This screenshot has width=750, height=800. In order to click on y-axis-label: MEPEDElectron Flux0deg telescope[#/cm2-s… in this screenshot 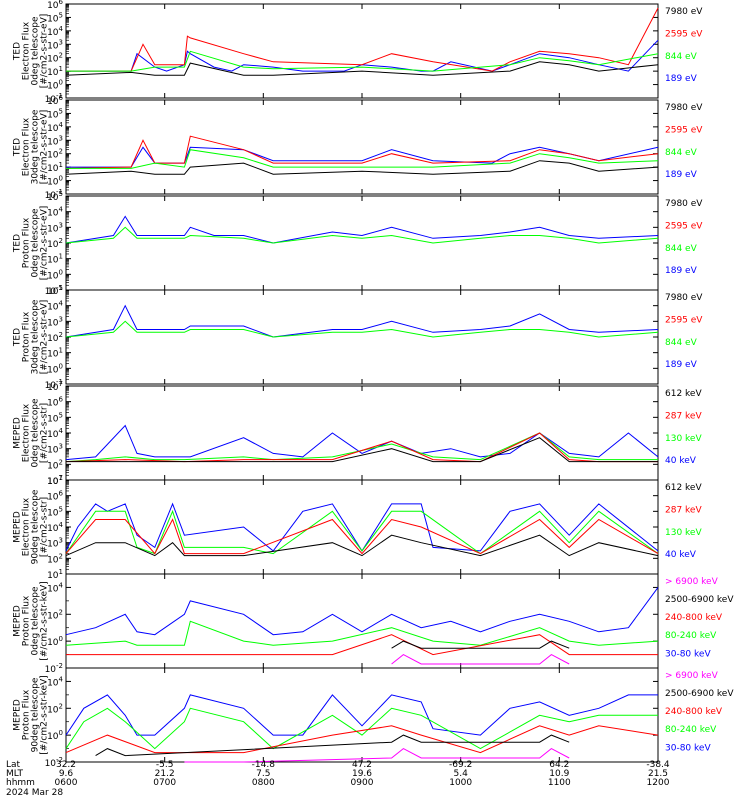, I will do `click(31, 433)`.